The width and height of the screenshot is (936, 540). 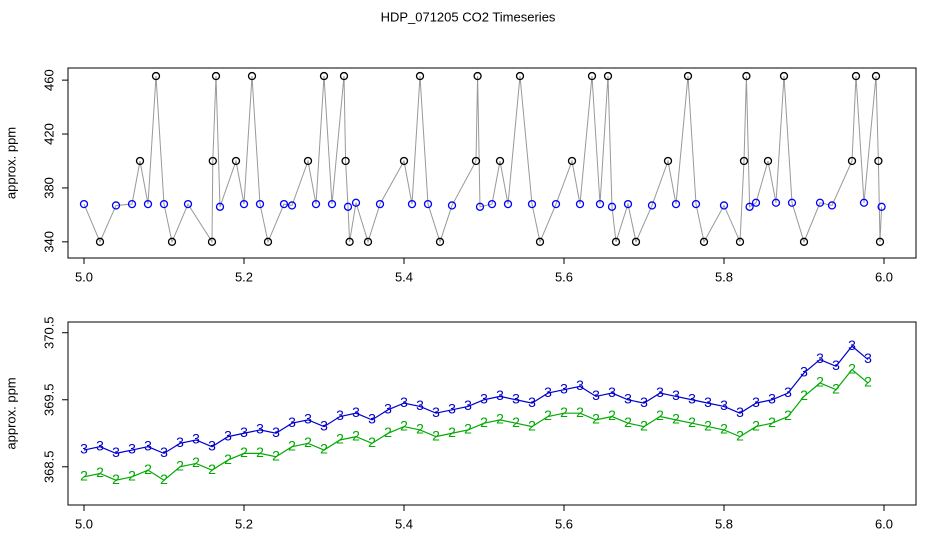 I want to click on x-tick-label: 5.8, so click(x=724, y=523).